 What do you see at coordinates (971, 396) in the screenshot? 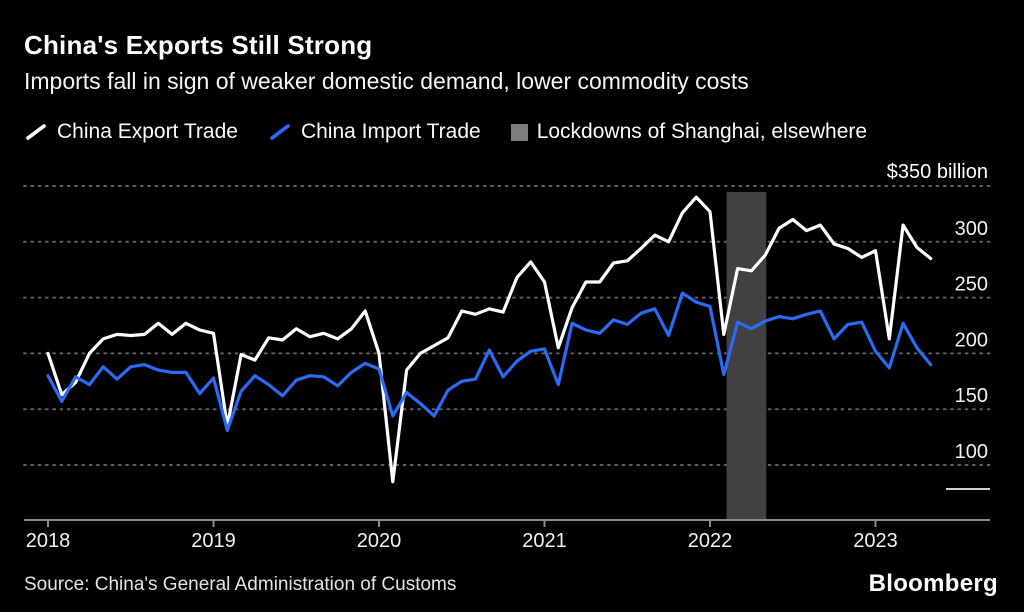
I see `y-tick-label: 150` at bounding box center [971, 396].